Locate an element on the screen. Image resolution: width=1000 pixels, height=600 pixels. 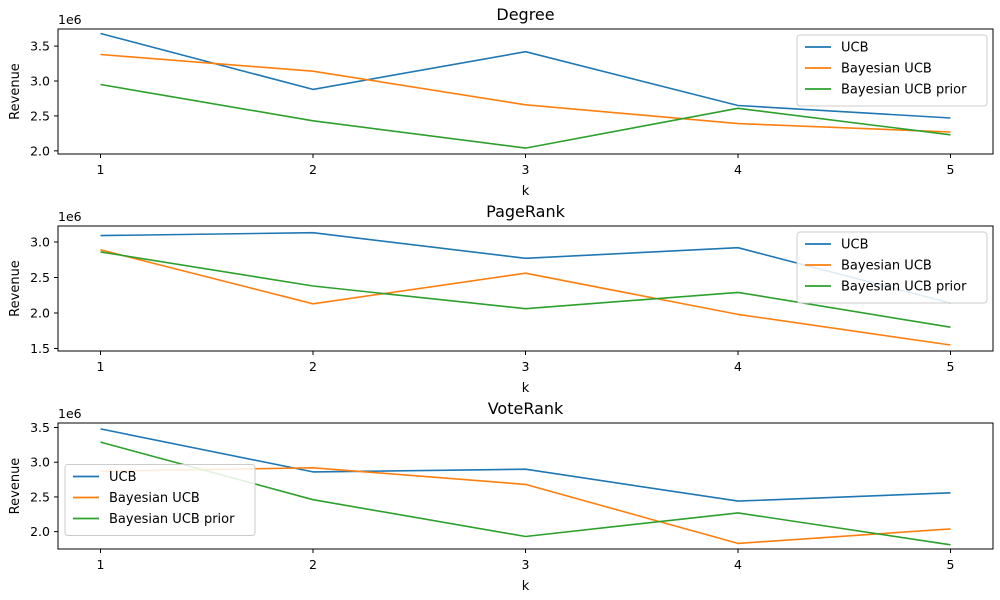
y-tick-label: 1.5 is located at coordinates (40, 348).